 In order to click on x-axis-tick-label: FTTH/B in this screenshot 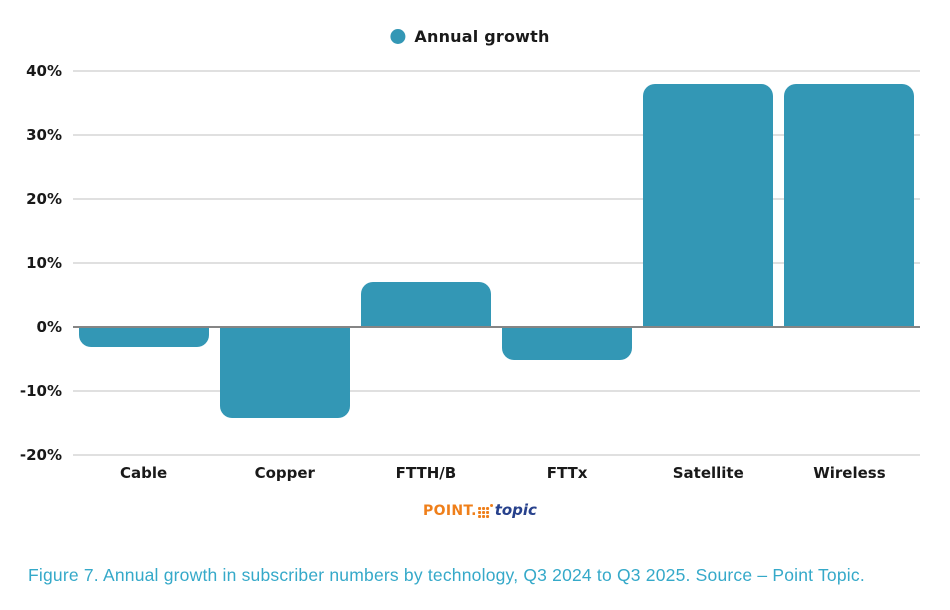, I will do `click(426, 473)`.